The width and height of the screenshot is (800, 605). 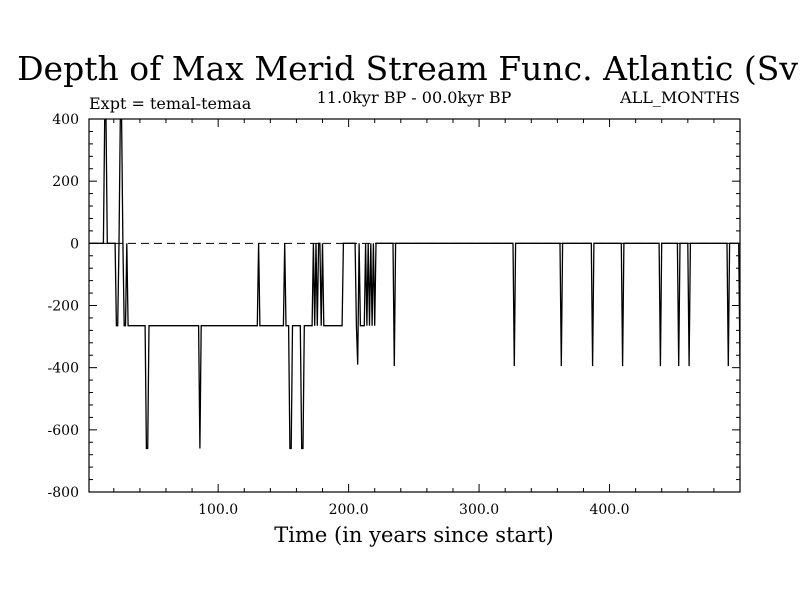 I want to click on x-tick-label: 300.0, so click(x=479, y=510).